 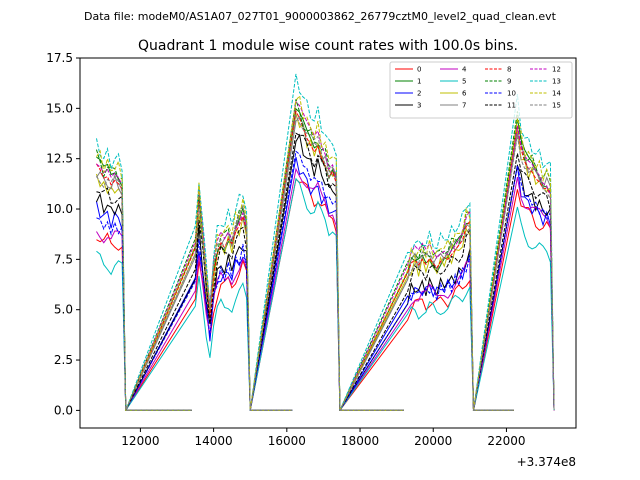 I want to click on x-tick-label: 16000, so click(x=287, y=441).